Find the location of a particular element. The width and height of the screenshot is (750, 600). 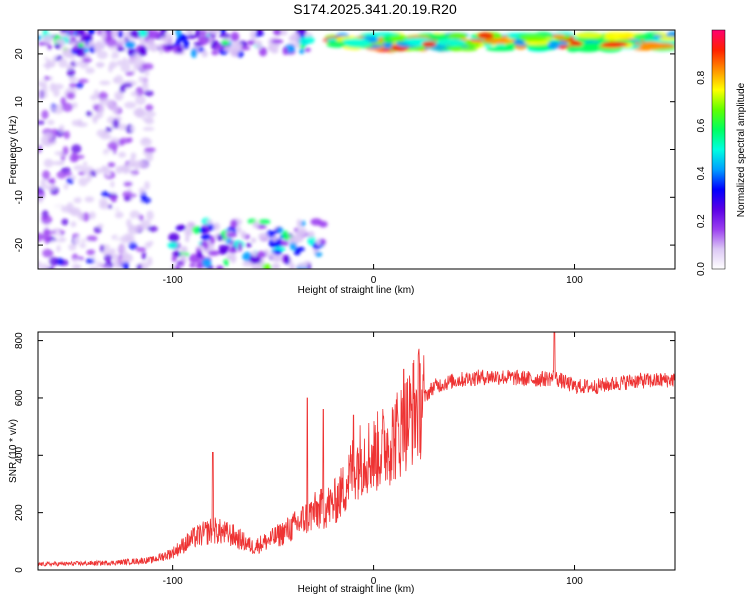

colorbar-tick-label: 0.2 is located at coordinates (701, 221).